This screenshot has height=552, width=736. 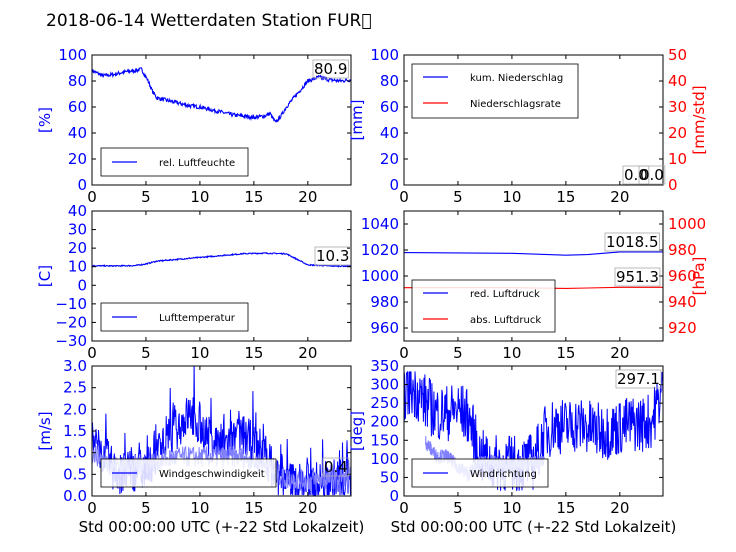 What do you see at coordinates (384, 440) in the screenshot?
I see `y-tick-label: 150` at bounding box center [384, 440].